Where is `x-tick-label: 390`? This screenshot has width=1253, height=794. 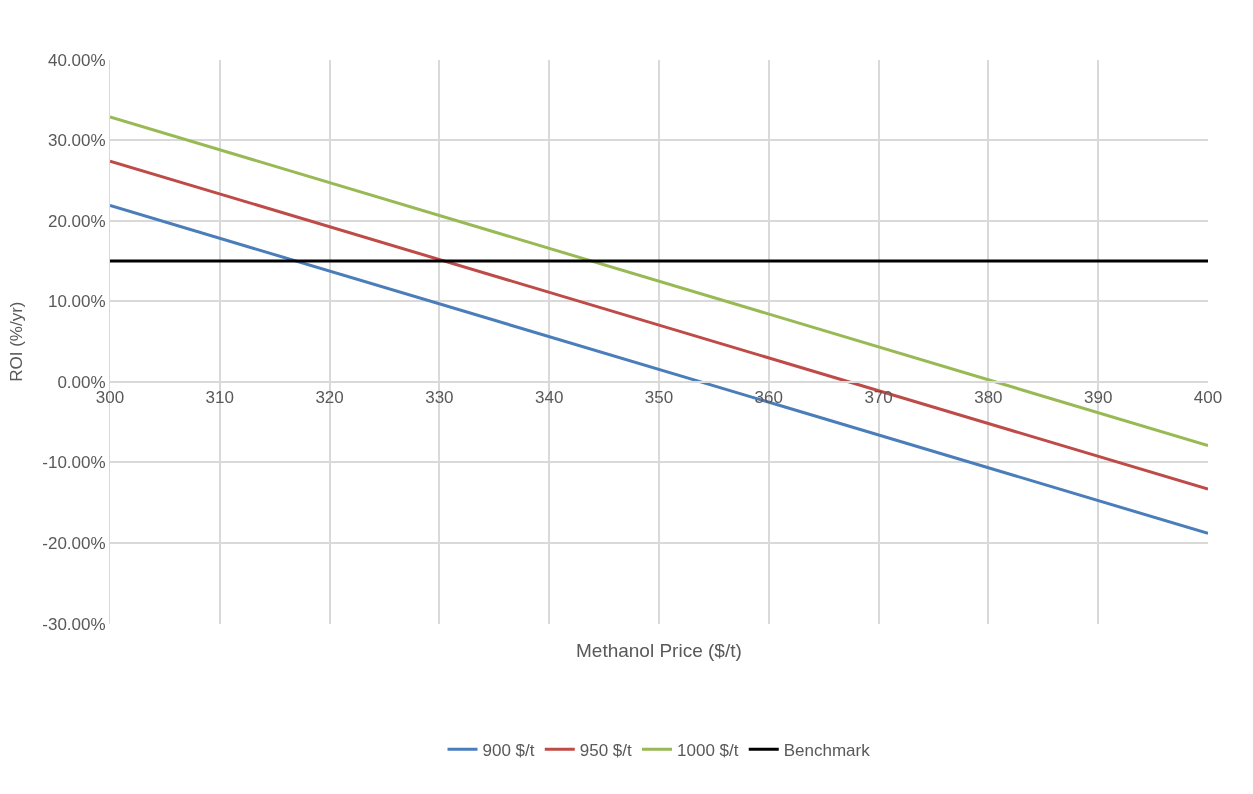 x-tick-label: 390 is located at coordinates (1098, 398).